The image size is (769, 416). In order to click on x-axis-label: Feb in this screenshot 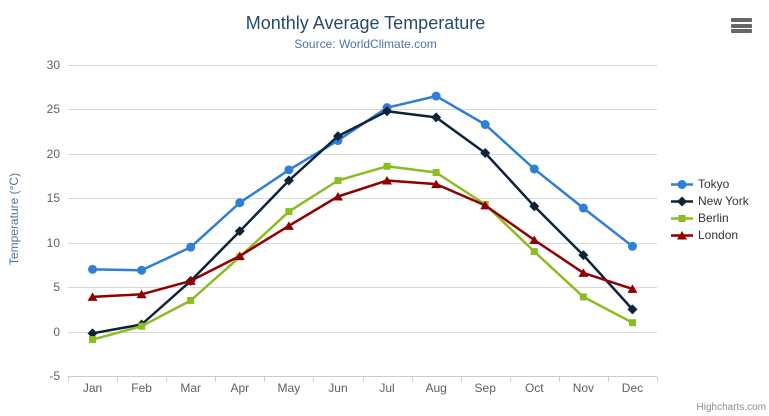, I will do `click(141, 388)`.